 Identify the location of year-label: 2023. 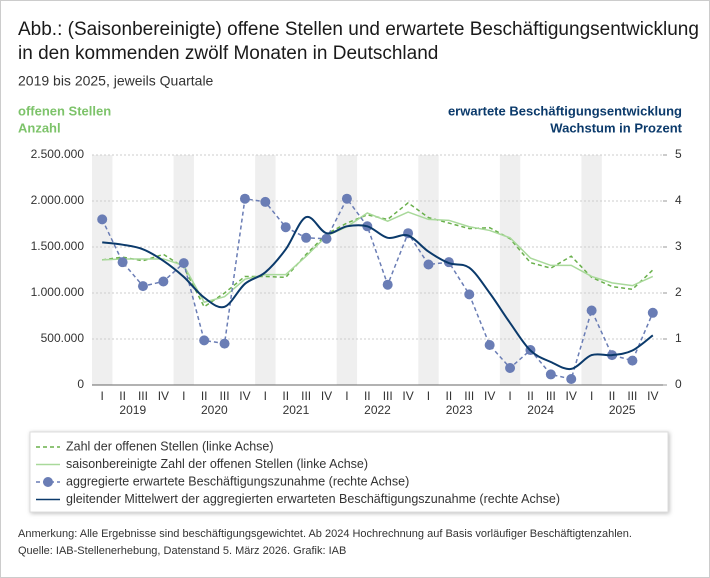
(459, 410).